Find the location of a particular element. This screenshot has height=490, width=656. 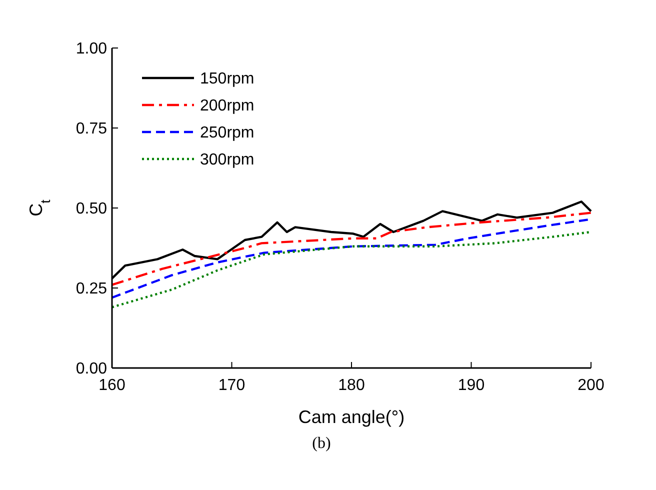

legend-label: 250rpm is located at coordinates (227, 133).